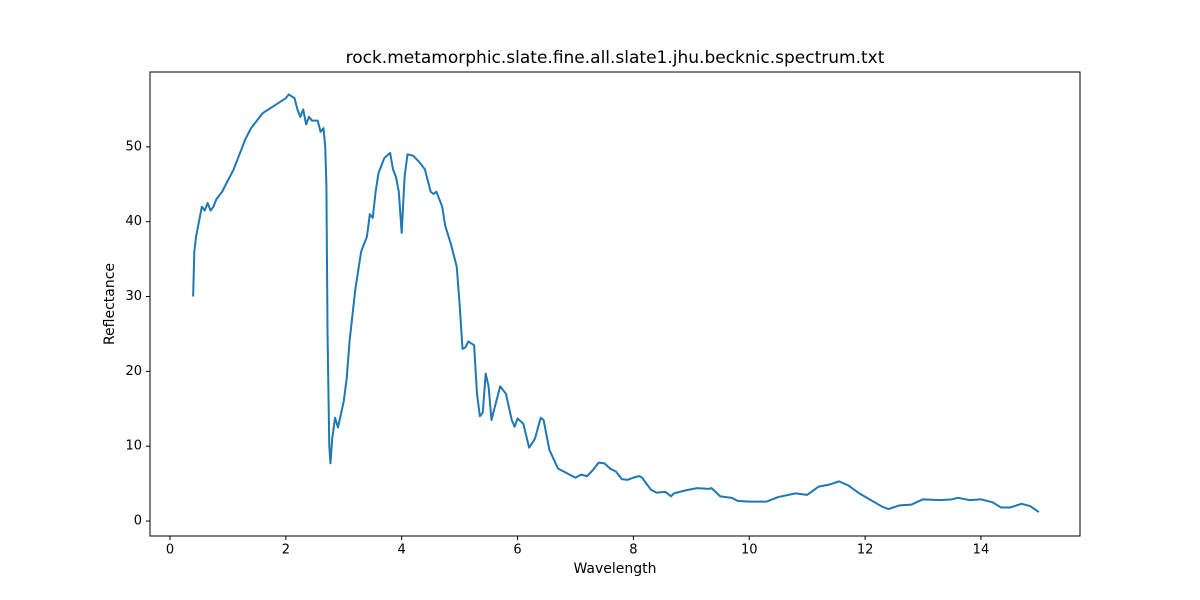 The height and width of the screenshot is (600, 1200). Describe the element at coordinates (133, 221) in the screenshot. I see `y-tick-label: 40` at that location.